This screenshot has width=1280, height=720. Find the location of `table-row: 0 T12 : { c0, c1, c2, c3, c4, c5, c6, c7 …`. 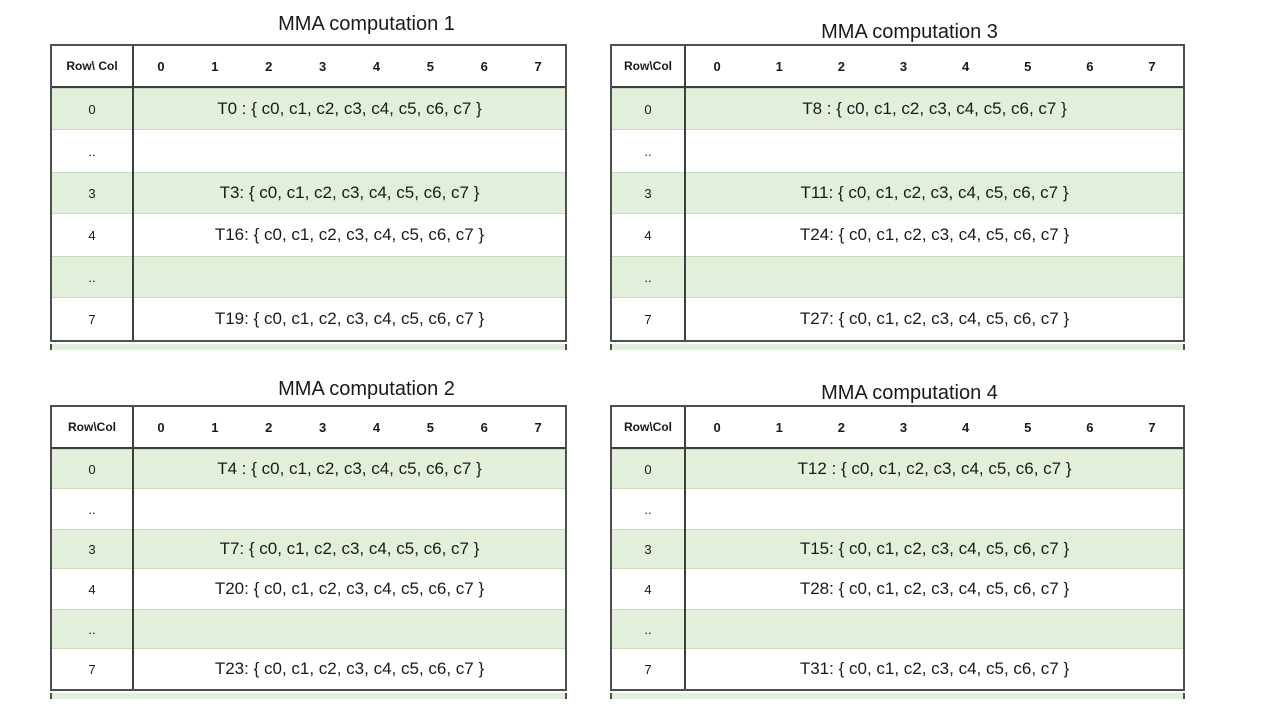

table-row: 0 T12 : { c0, c1, c2, c3, c4, c5, c6, c7 … is located at coordinates (897, 469).